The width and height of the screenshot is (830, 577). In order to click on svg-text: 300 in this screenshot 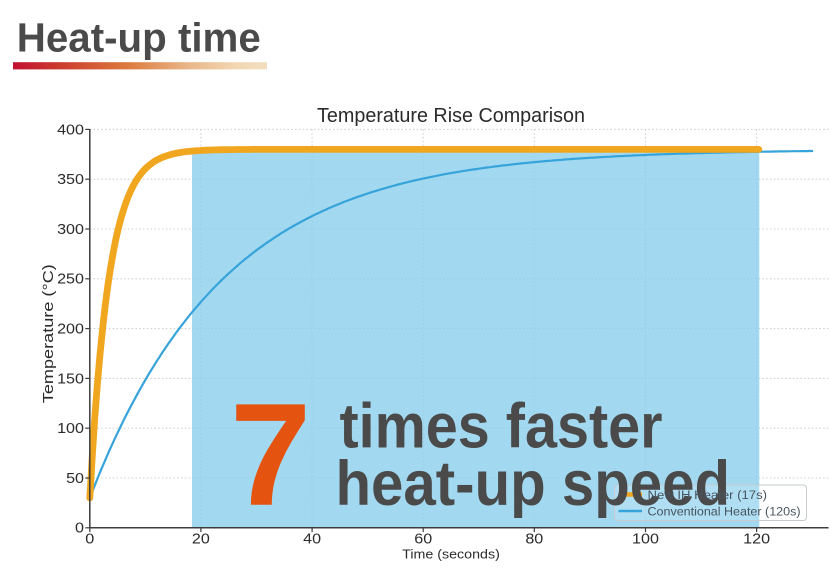, I will do `click(70, 230)`.